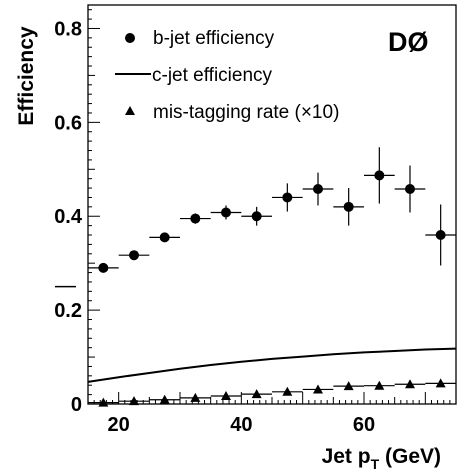 The image size is (457, 470). Describe the element at coordinates (272, 392) in the screenshot. I see `mis-tagging-series` at that location.